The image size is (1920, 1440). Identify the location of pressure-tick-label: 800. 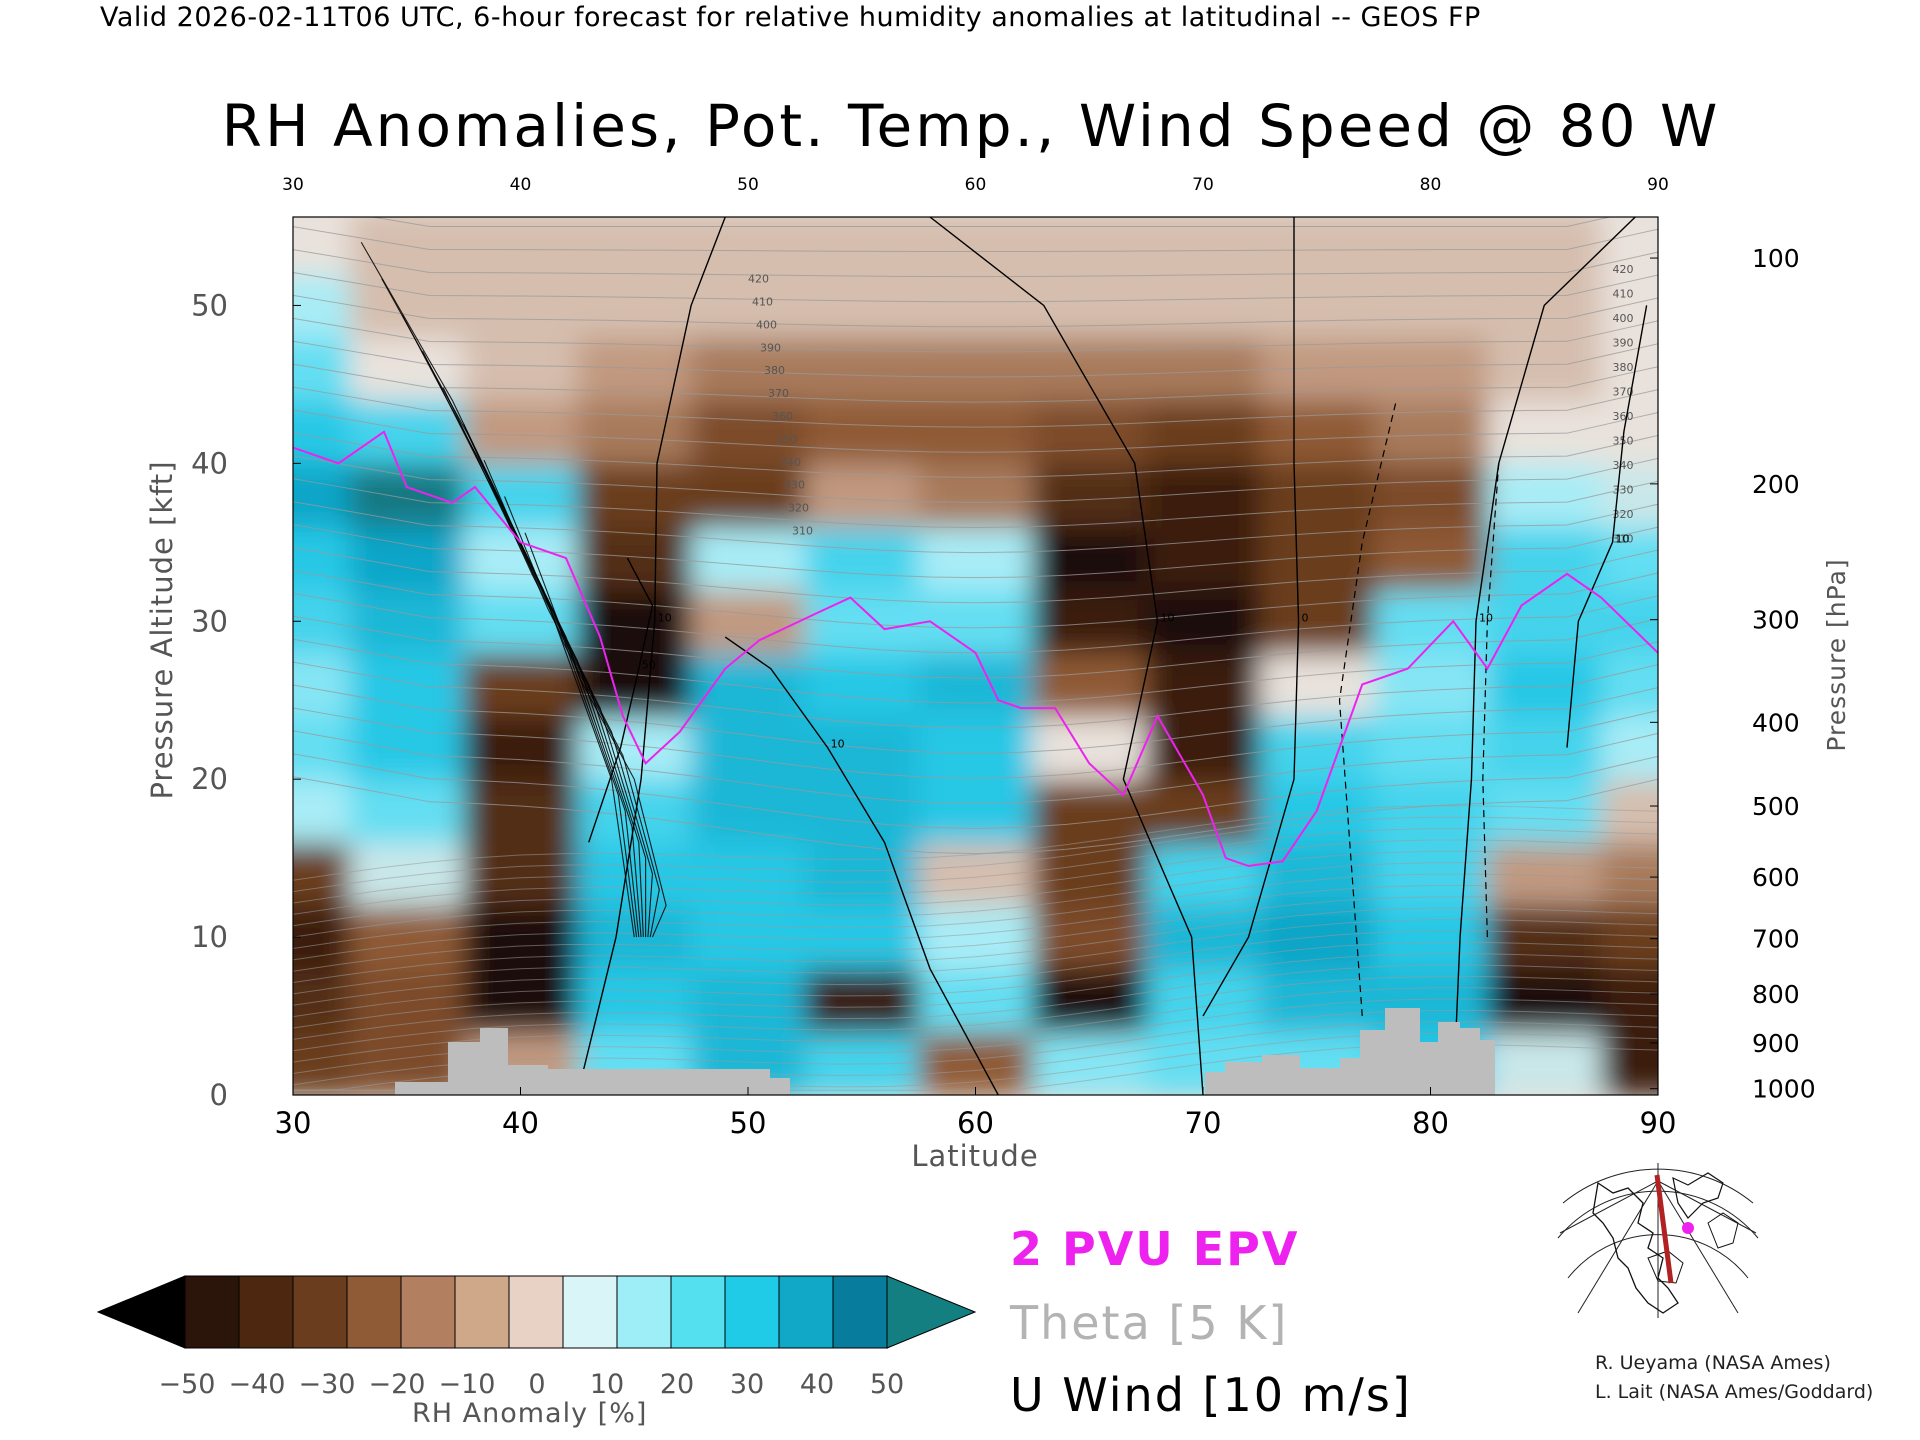
(1776, 994).